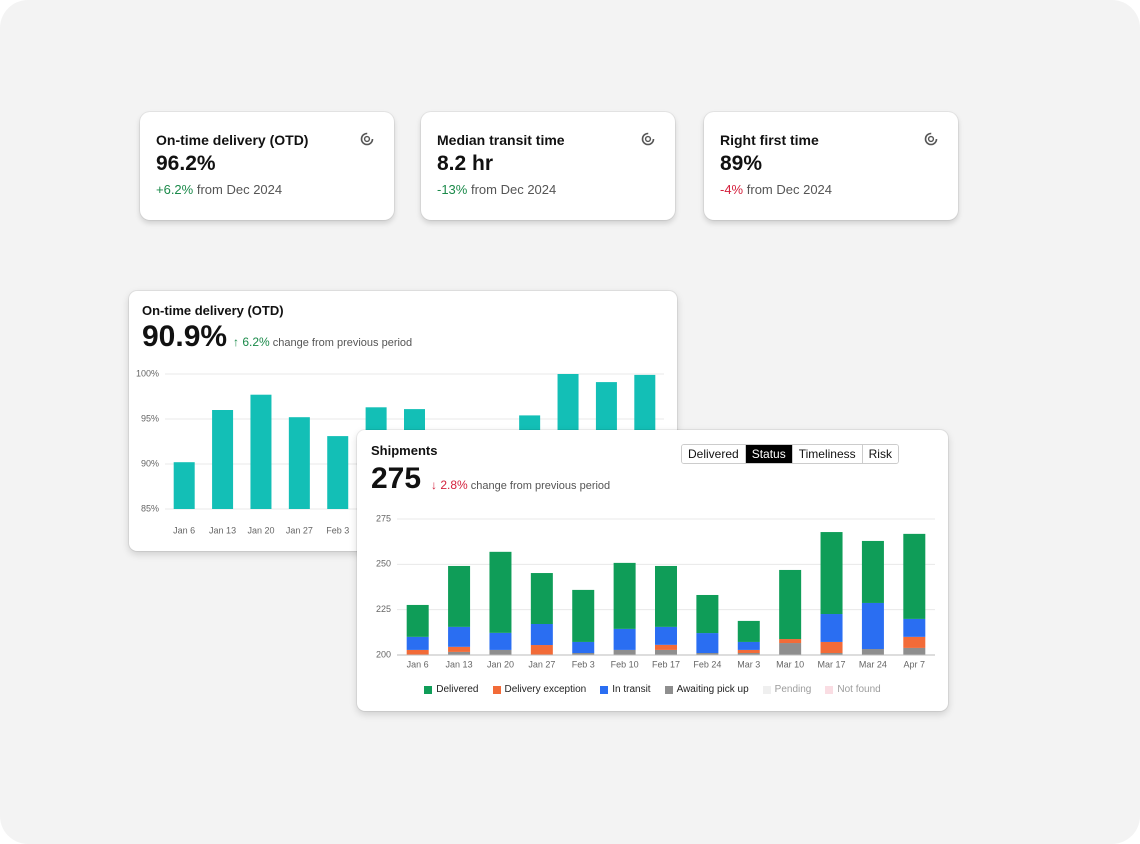  Describe the element at coordinates (545, 689) in the screenshot. I see `legend-label: Delivery exception` at that location.